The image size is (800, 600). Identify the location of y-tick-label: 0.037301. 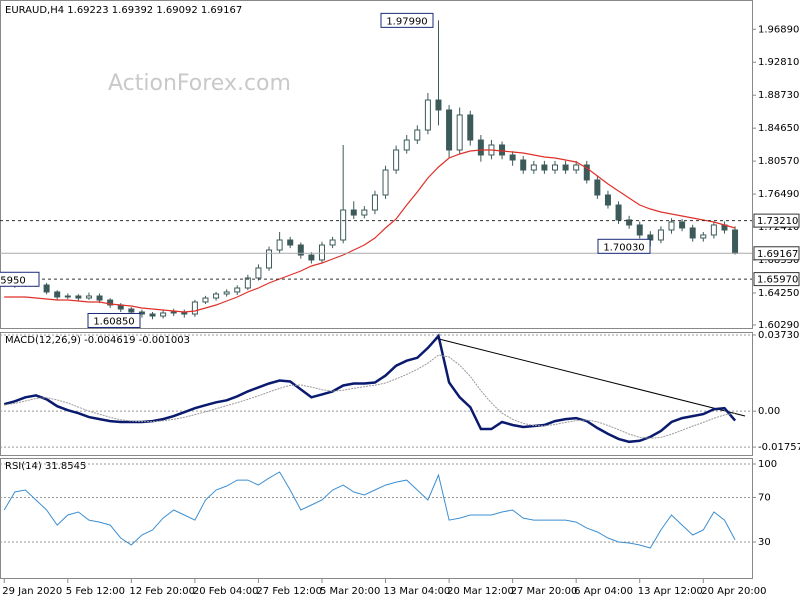
(779, 335).